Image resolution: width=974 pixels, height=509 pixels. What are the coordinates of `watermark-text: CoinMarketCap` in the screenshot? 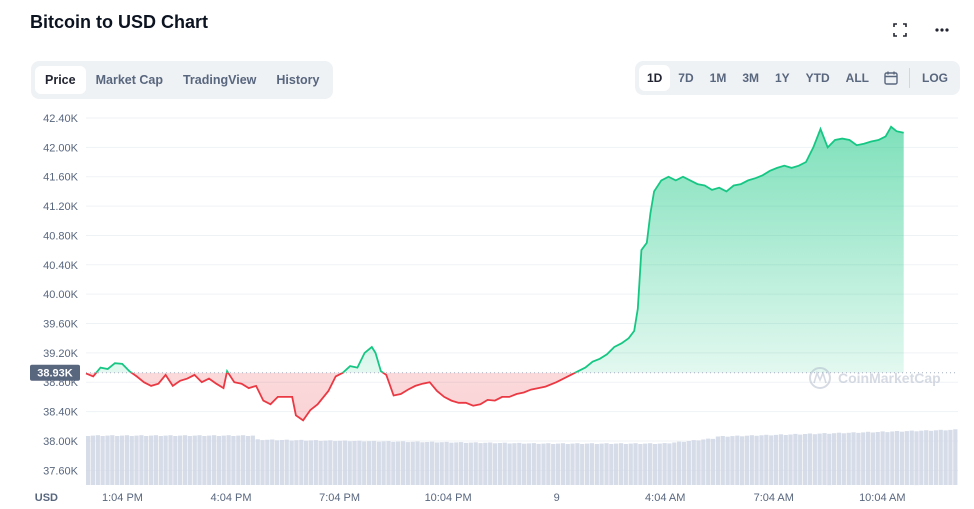 It's located at (889, 378).